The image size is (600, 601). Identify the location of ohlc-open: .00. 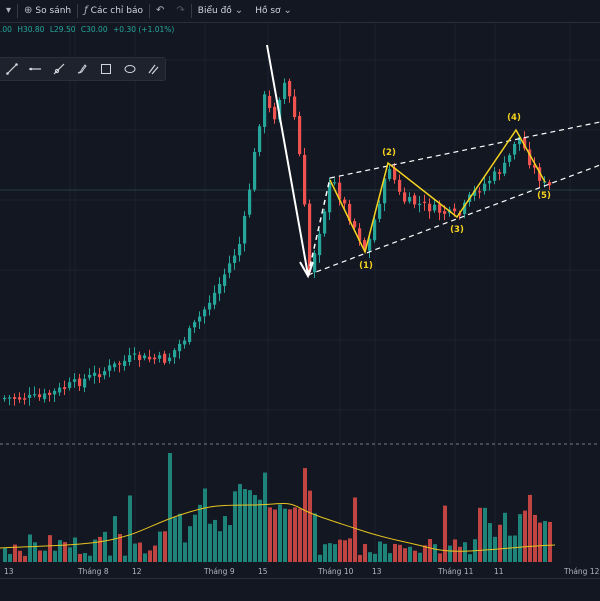
(6, 29).